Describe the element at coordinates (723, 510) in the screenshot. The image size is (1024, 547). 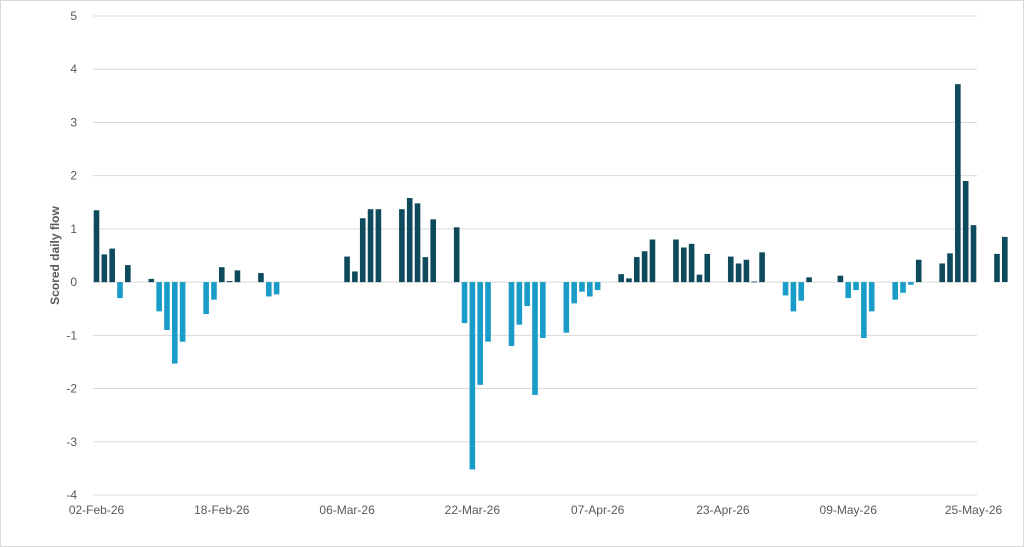
I see `x-tick-label: 23-Apr-26` at that location.